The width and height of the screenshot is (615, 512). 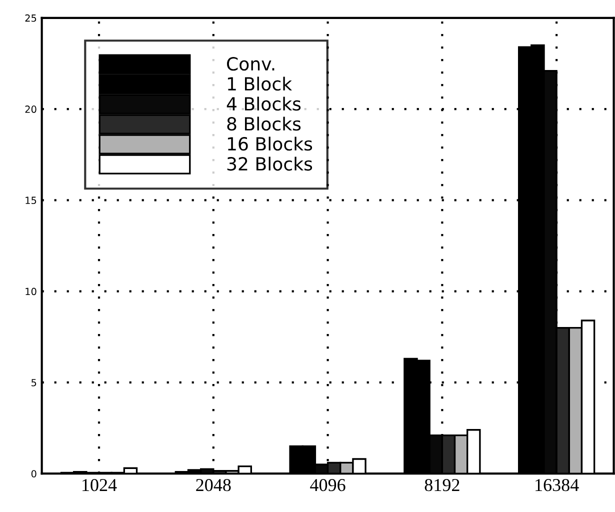 I want to click on y-tick-label: 15, so click(x=31, y=200).